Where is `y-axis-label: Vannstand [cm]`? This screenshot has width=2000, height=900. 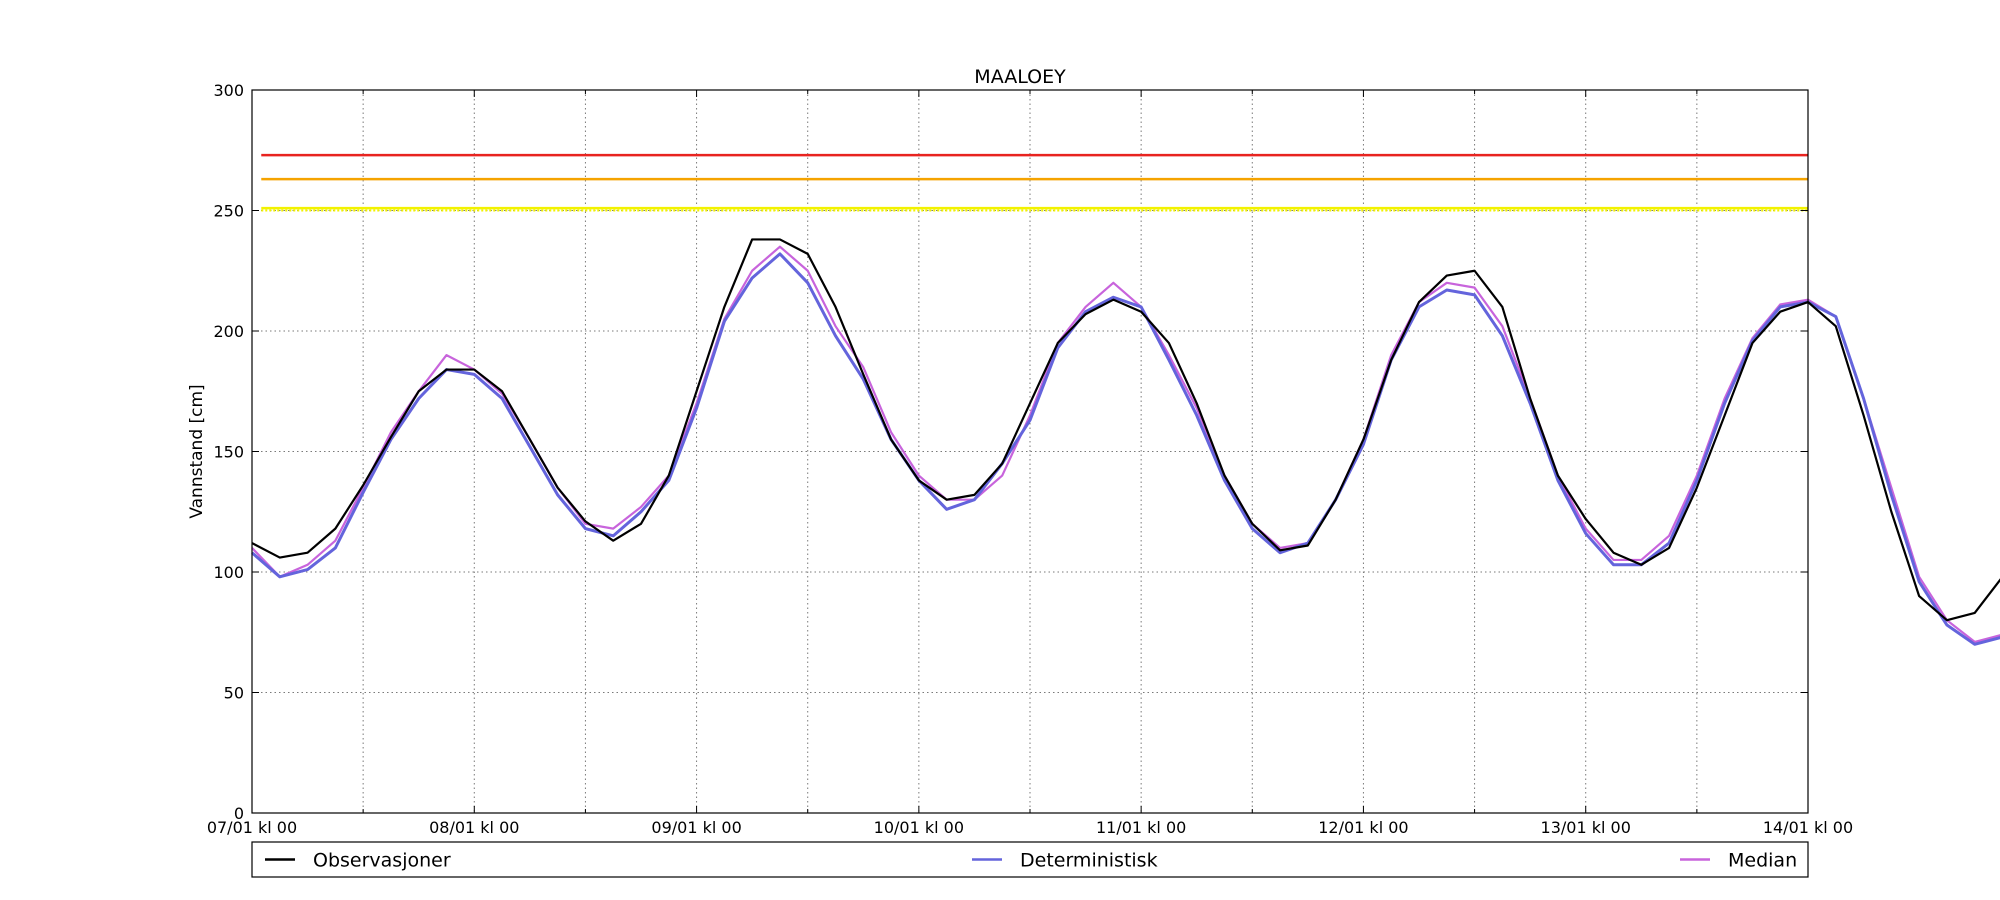 y-axis-label: Vannstand [cm] is located at coordinates (197, 451).